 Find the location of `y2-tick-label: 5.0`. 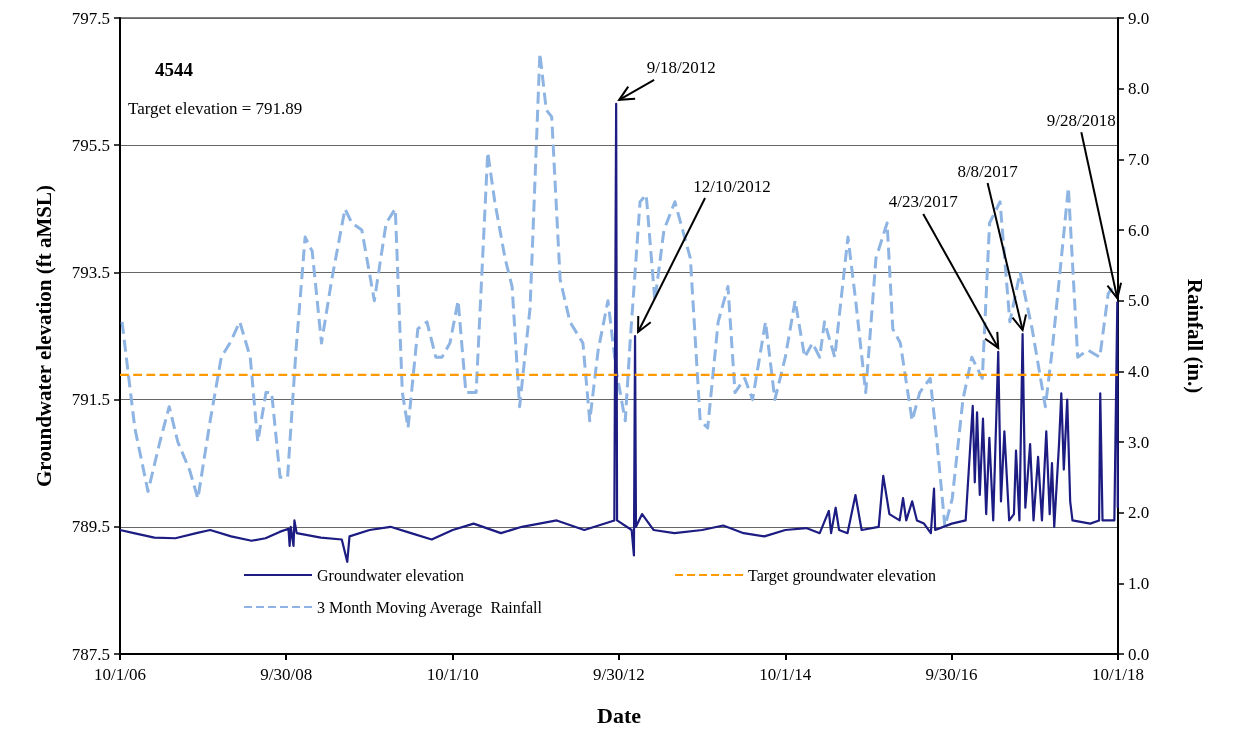

y2-tick-label: 5.0 is located at coordinates (1139, 301).